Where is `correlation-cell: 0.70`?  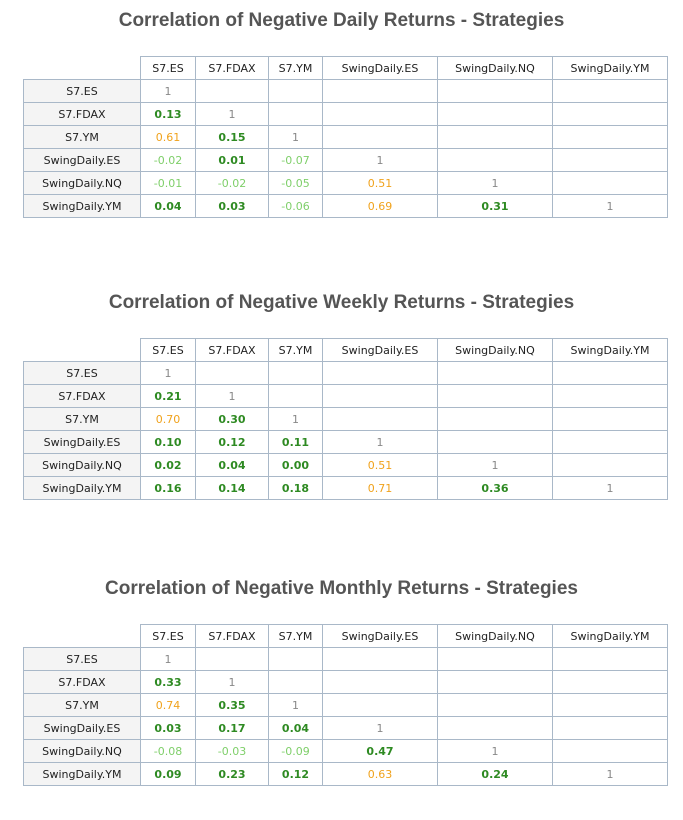
correlation-cell: 0.70 is located at coordinates (168, 419).